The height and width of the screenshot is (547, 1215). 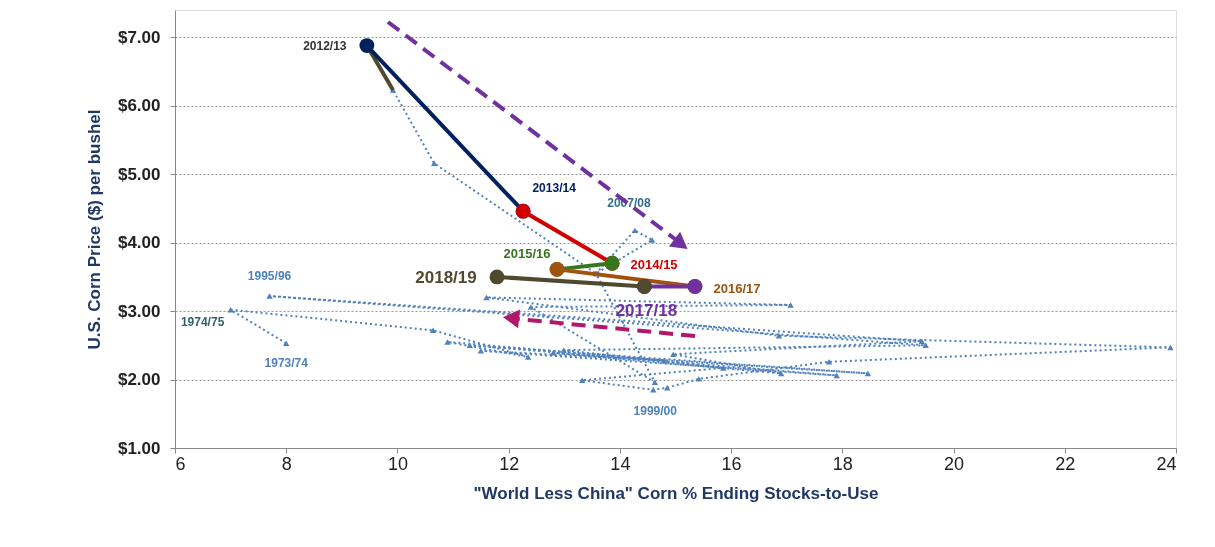 What do you see at coordinates (554, 188) in the screenshot?
I see `annotation: 2013/14` at bounding box center [554, 188].